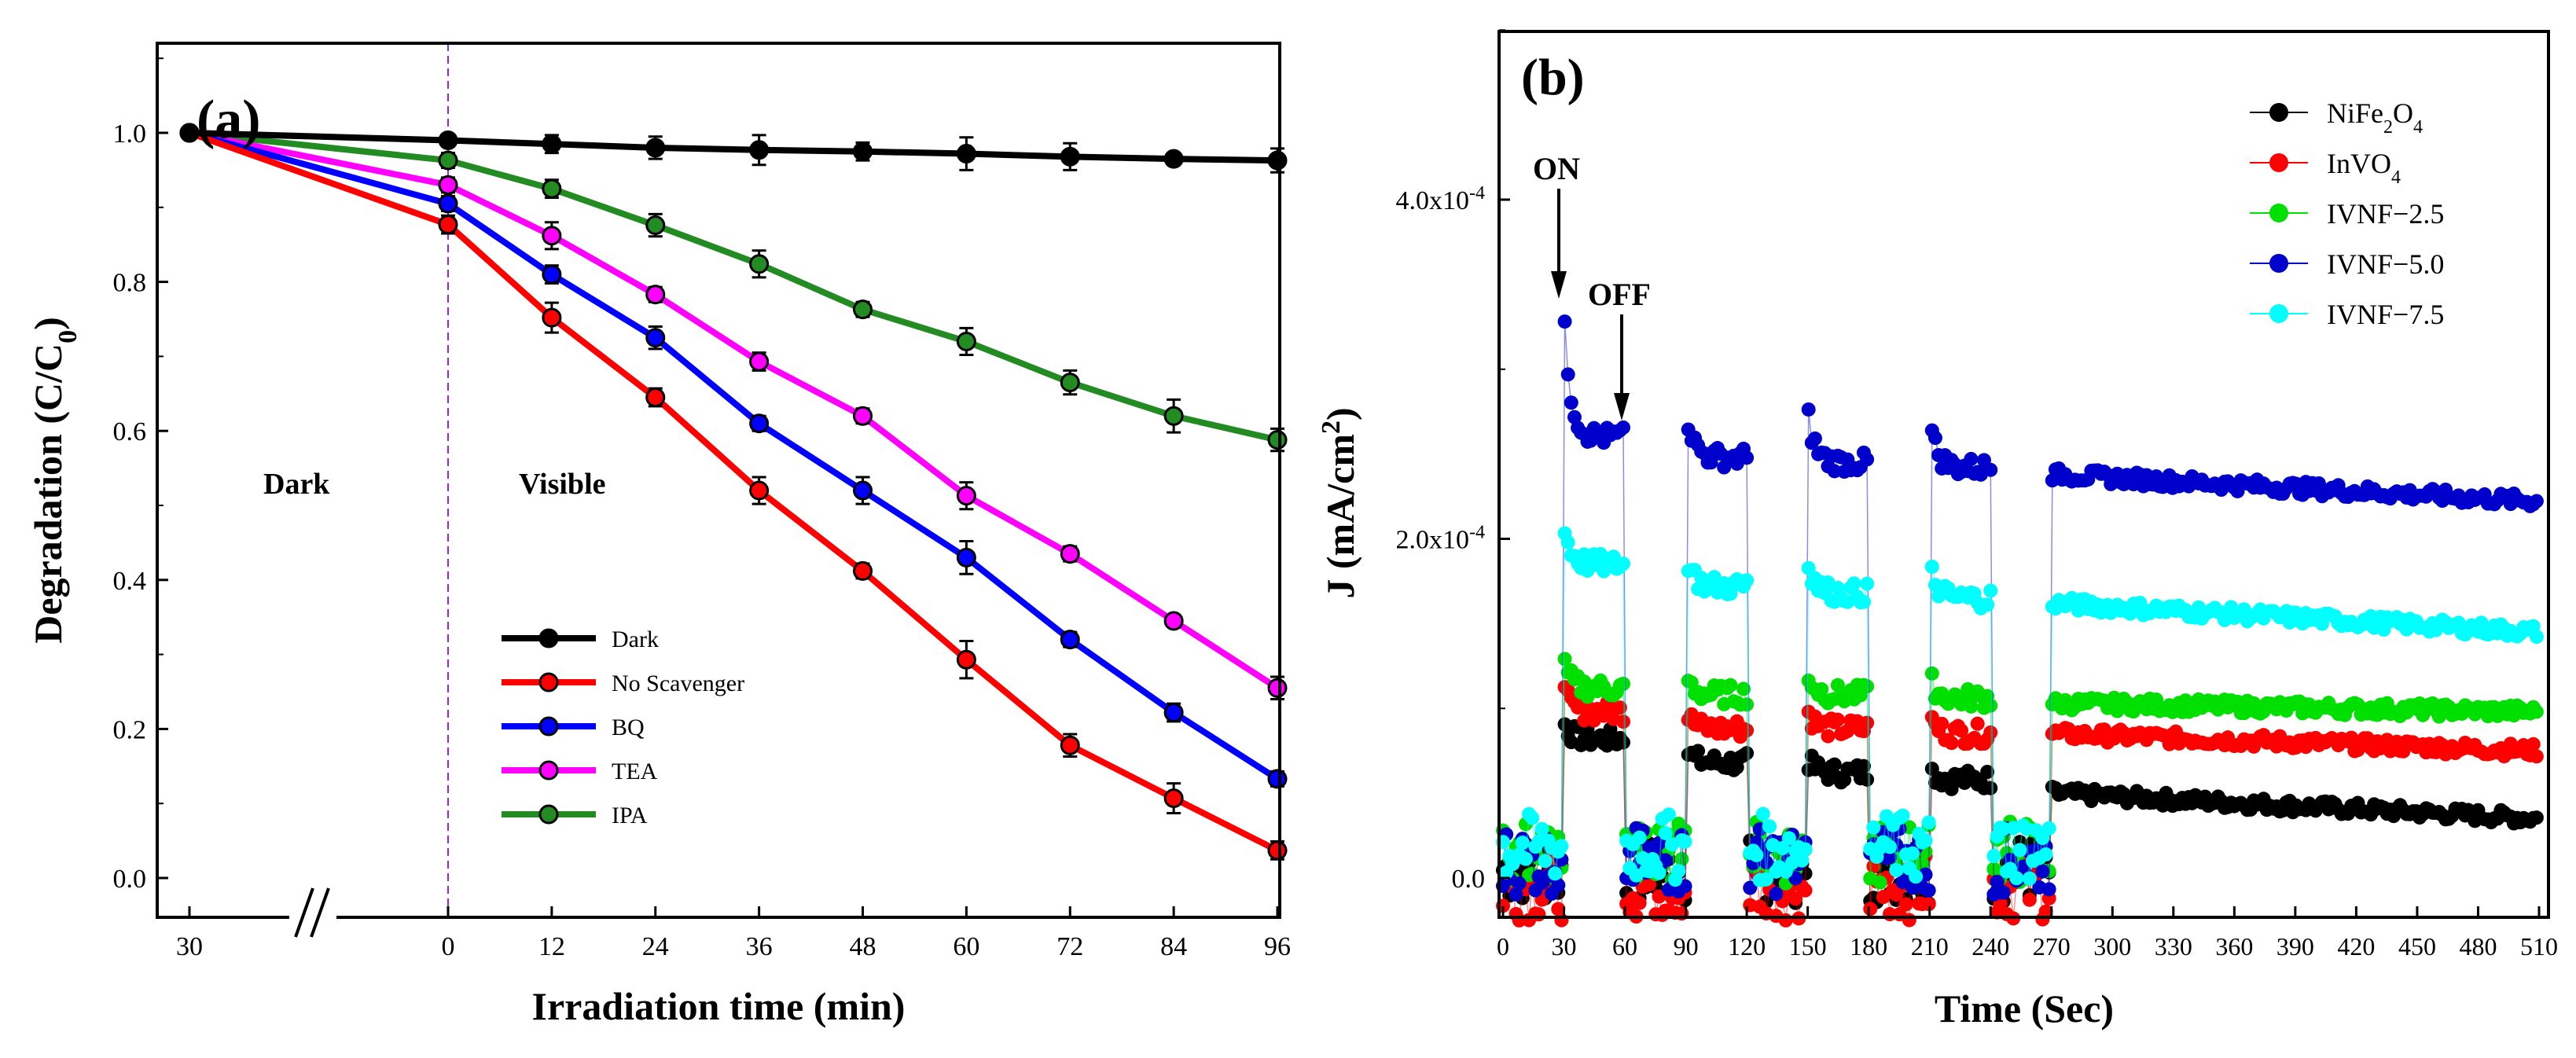 Image resolution: width=2576 pixels, height=1058 pixels. I want to click on x-tick-label: 210, so click(1930, 946).